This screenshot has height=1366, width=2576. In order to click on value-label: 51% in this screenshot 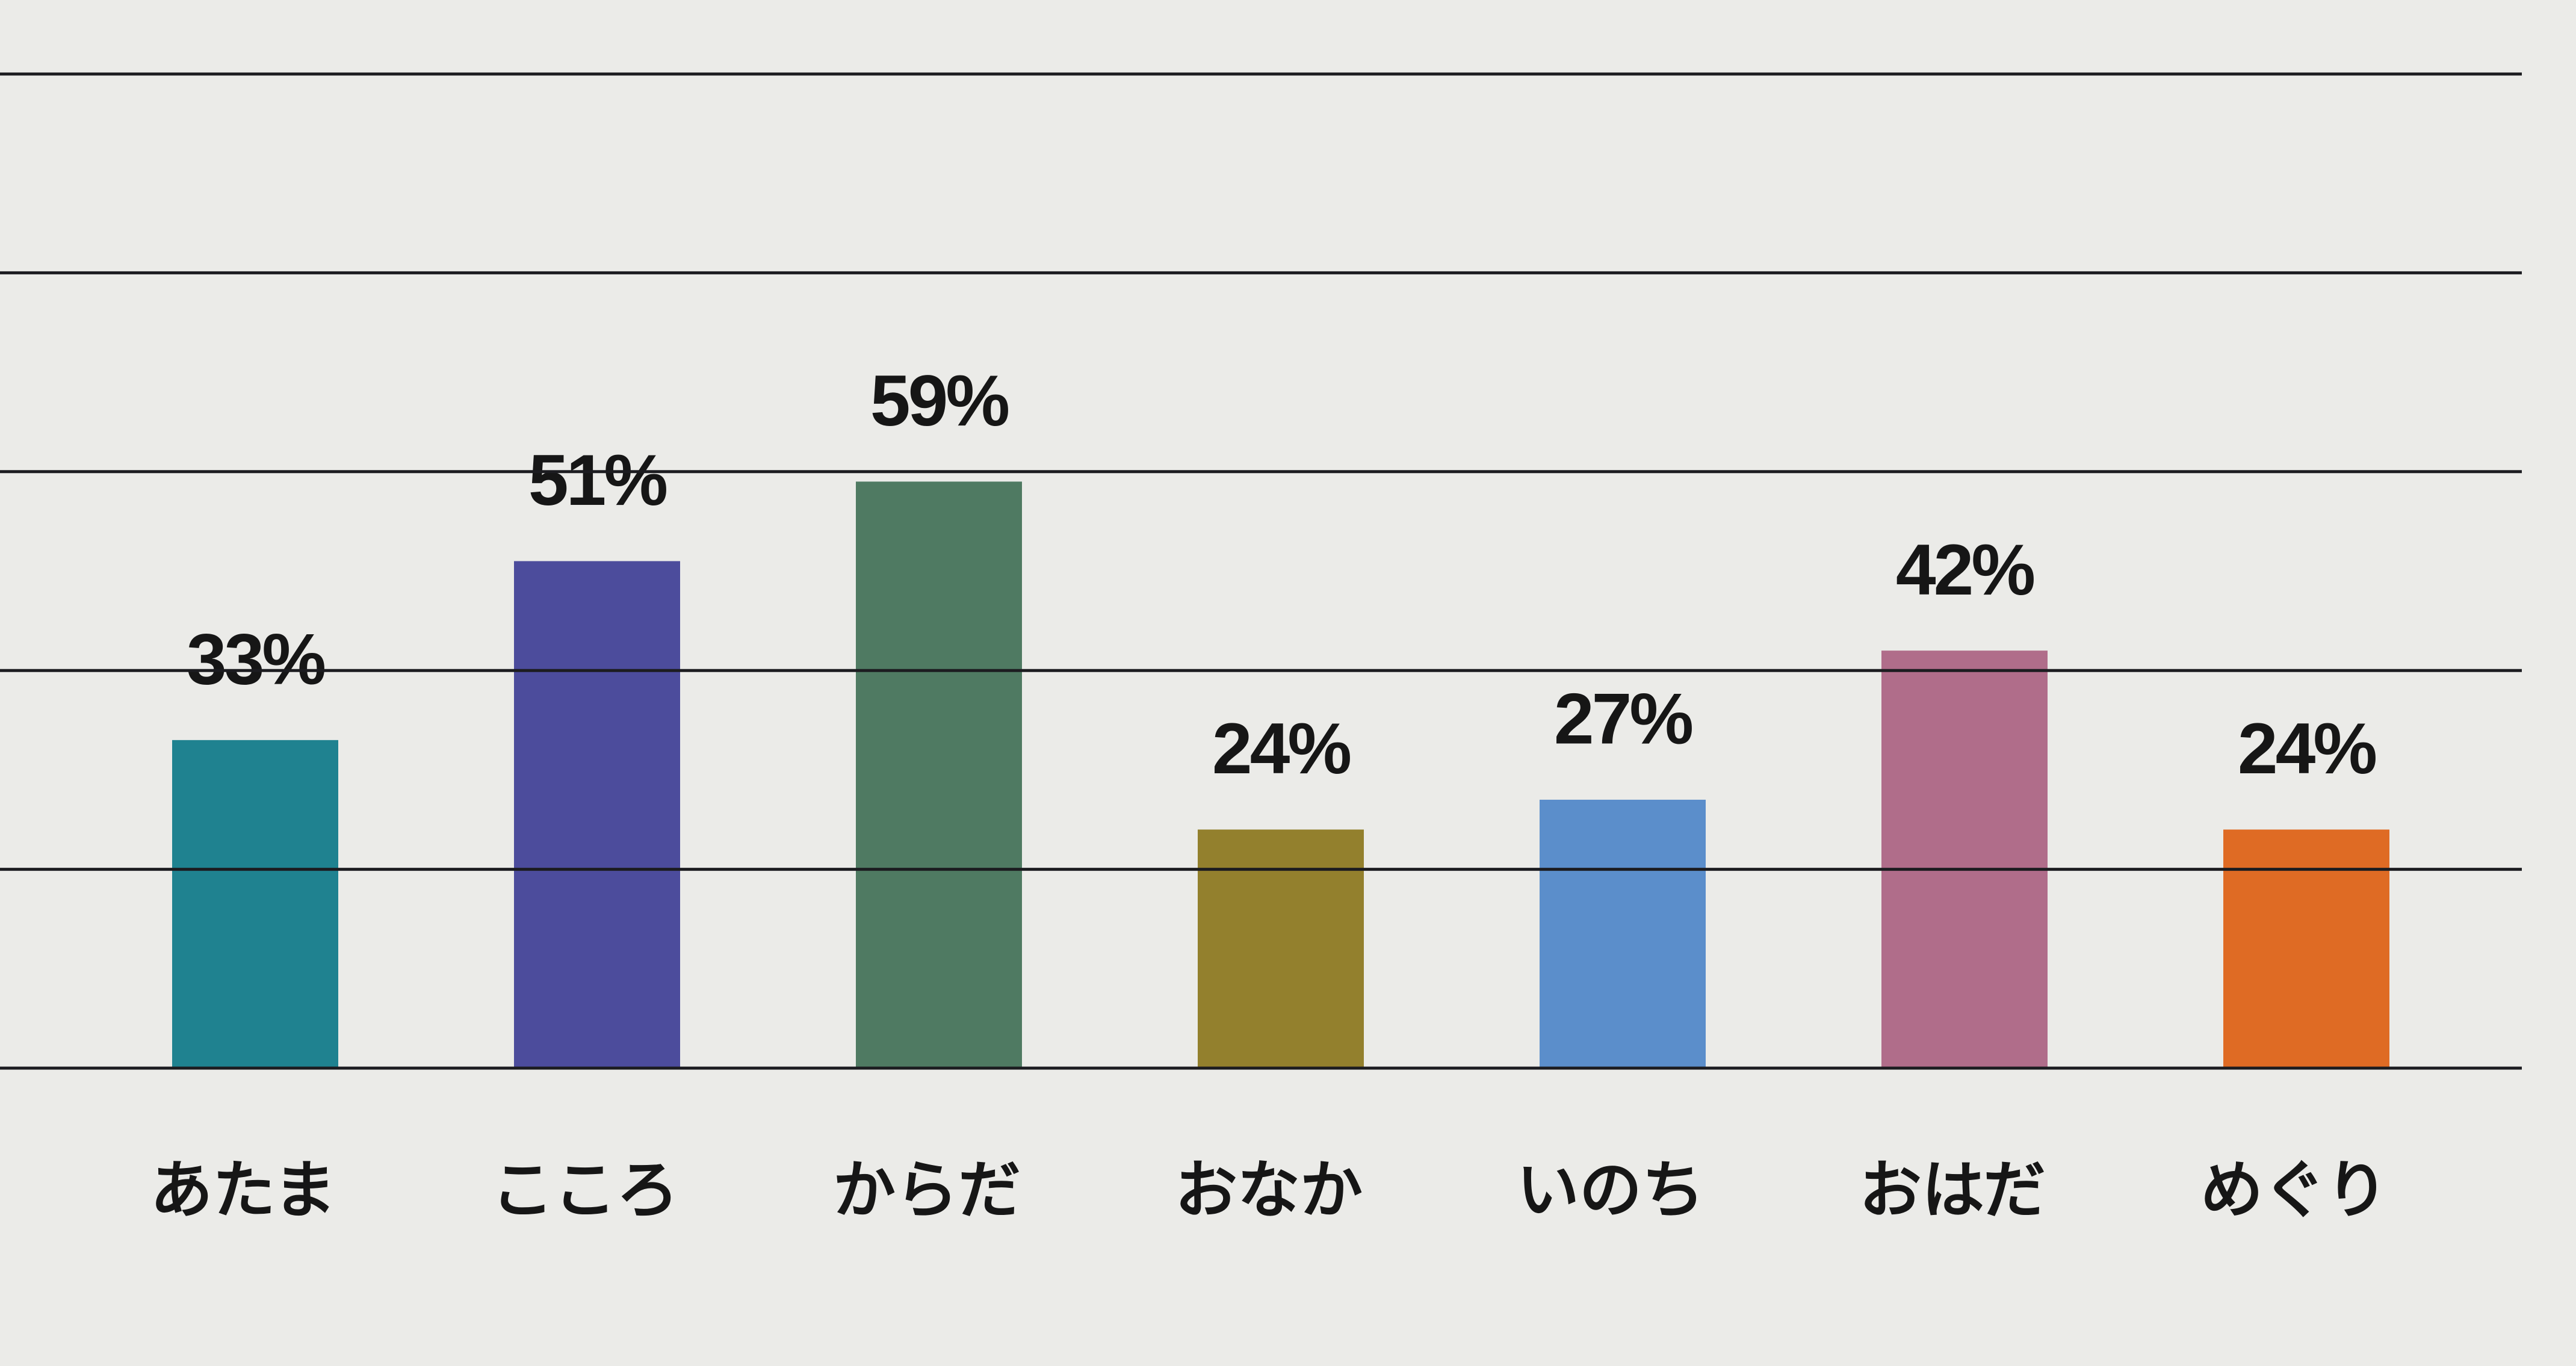, I will do `click(597, 480)`.